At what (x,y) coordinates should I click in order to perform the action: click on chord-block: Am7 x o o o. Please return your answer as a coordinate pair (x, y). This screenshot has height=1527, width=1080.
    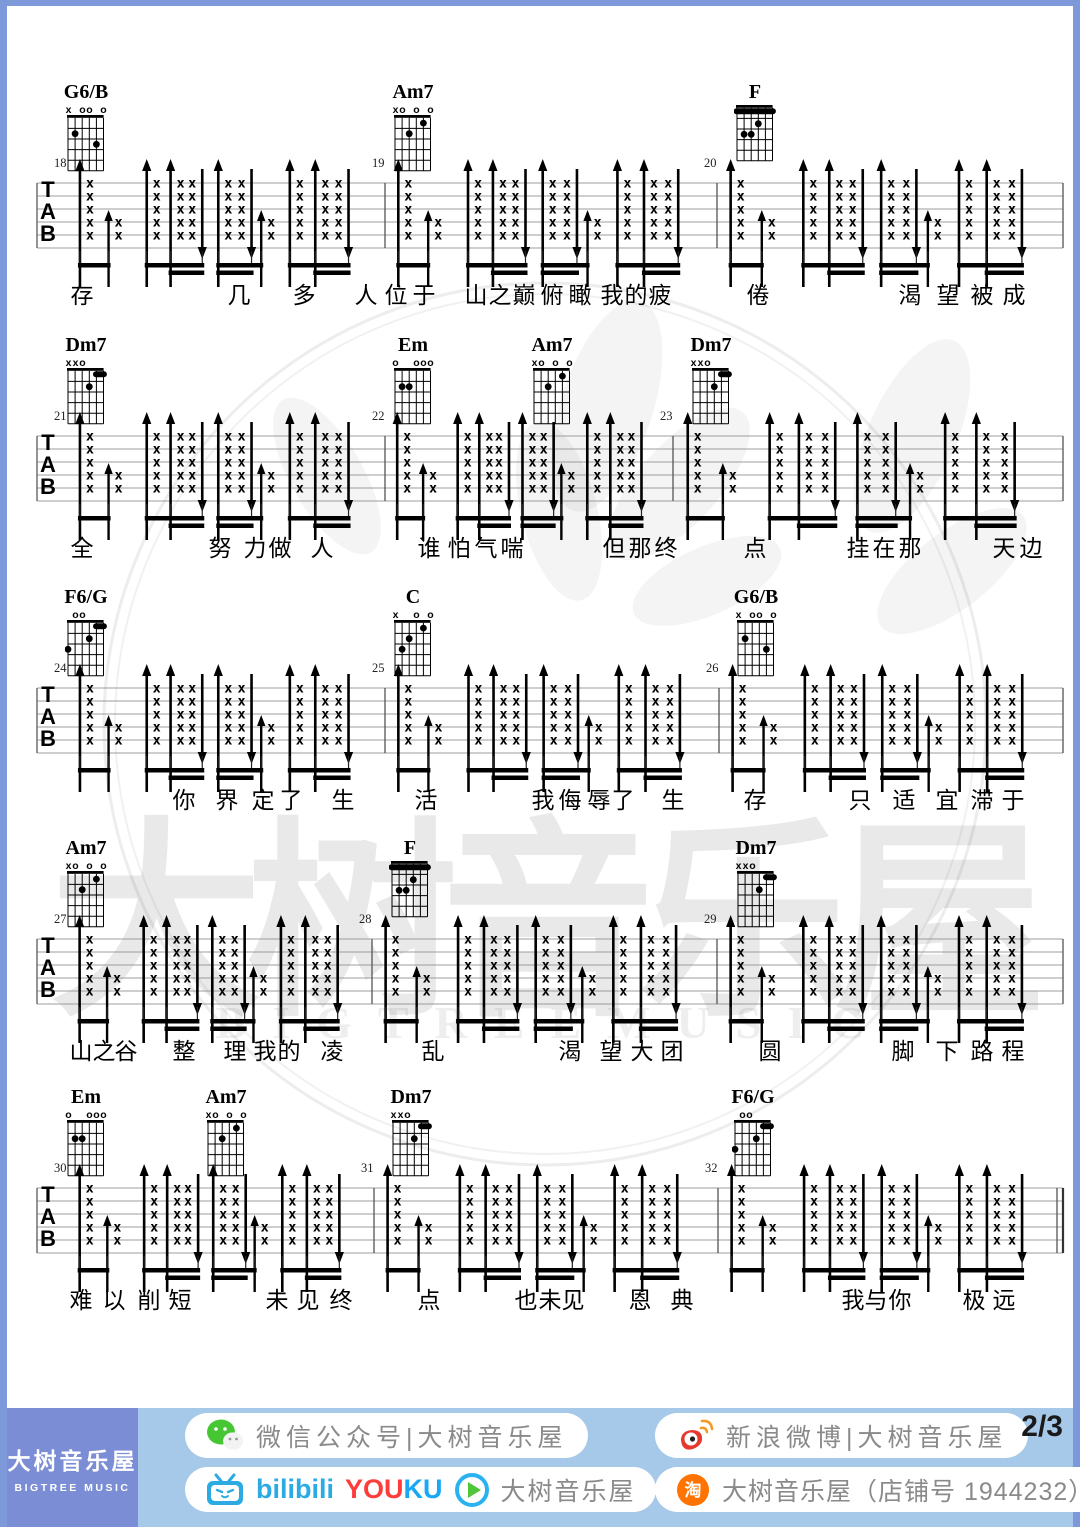
    Looking at the image, I should click on (86, 886).